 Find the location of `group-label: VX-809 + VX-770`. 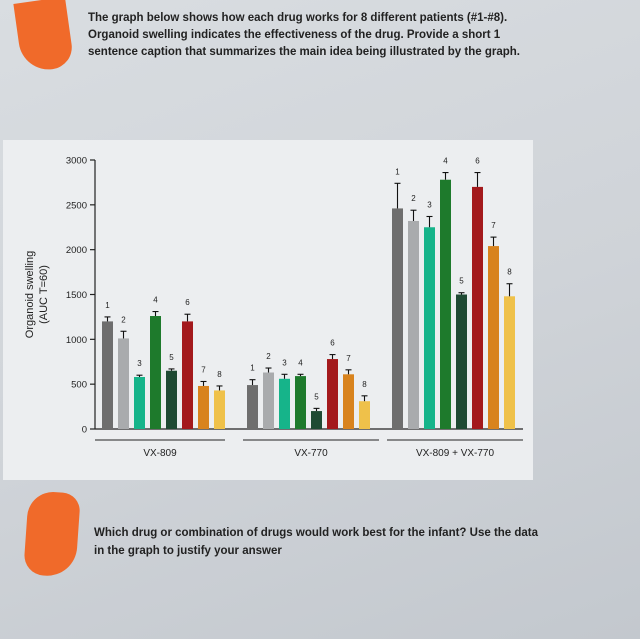

group-label: VX-809 + VX-770 is located at coordinates (455, 453).